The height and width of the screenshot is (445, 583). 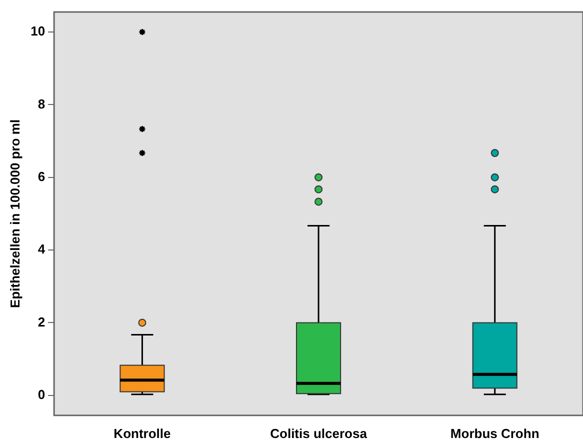 What do you see at coordinates (42, 394) in the screenshot?
I see `y-tick-label: 0` at bounding box center [42, 394].